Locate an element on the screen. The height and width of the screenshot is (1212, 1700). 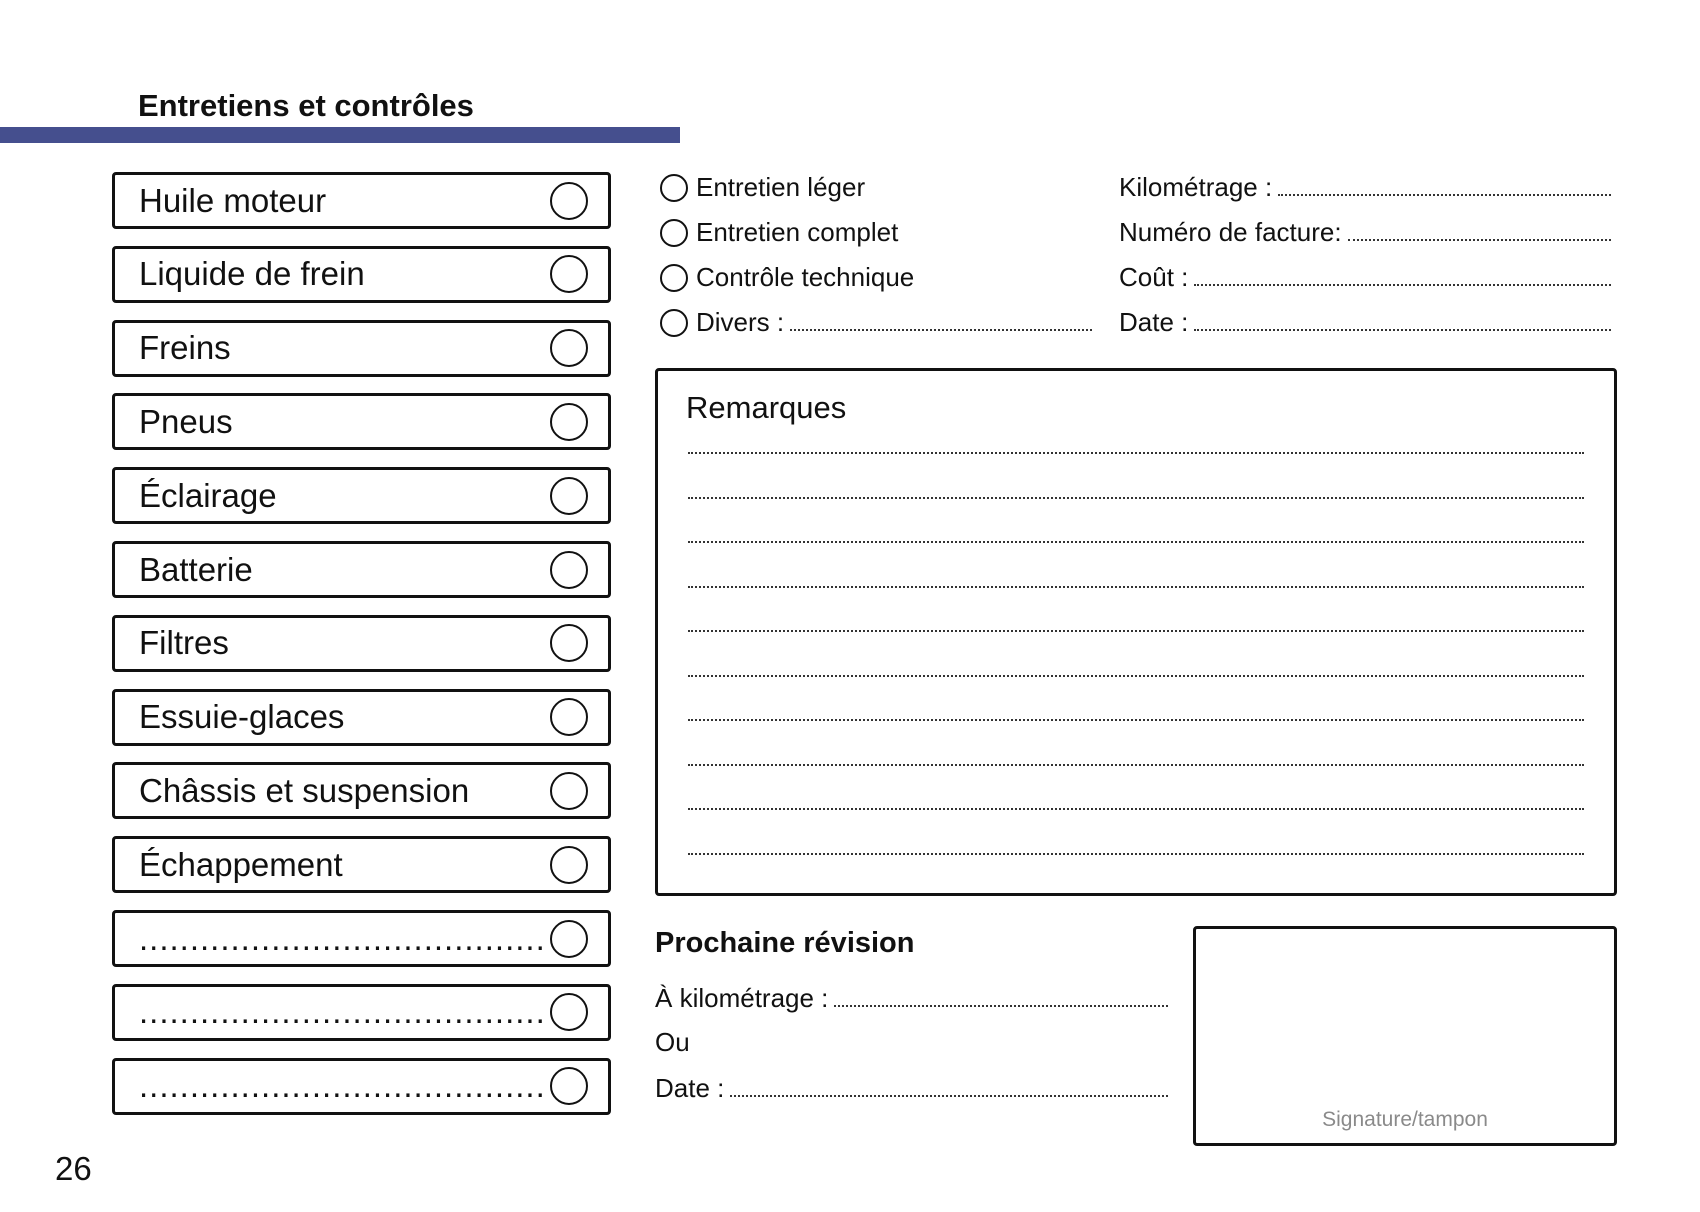
next-date-field: Date : is located at coordinates (911, 1088).